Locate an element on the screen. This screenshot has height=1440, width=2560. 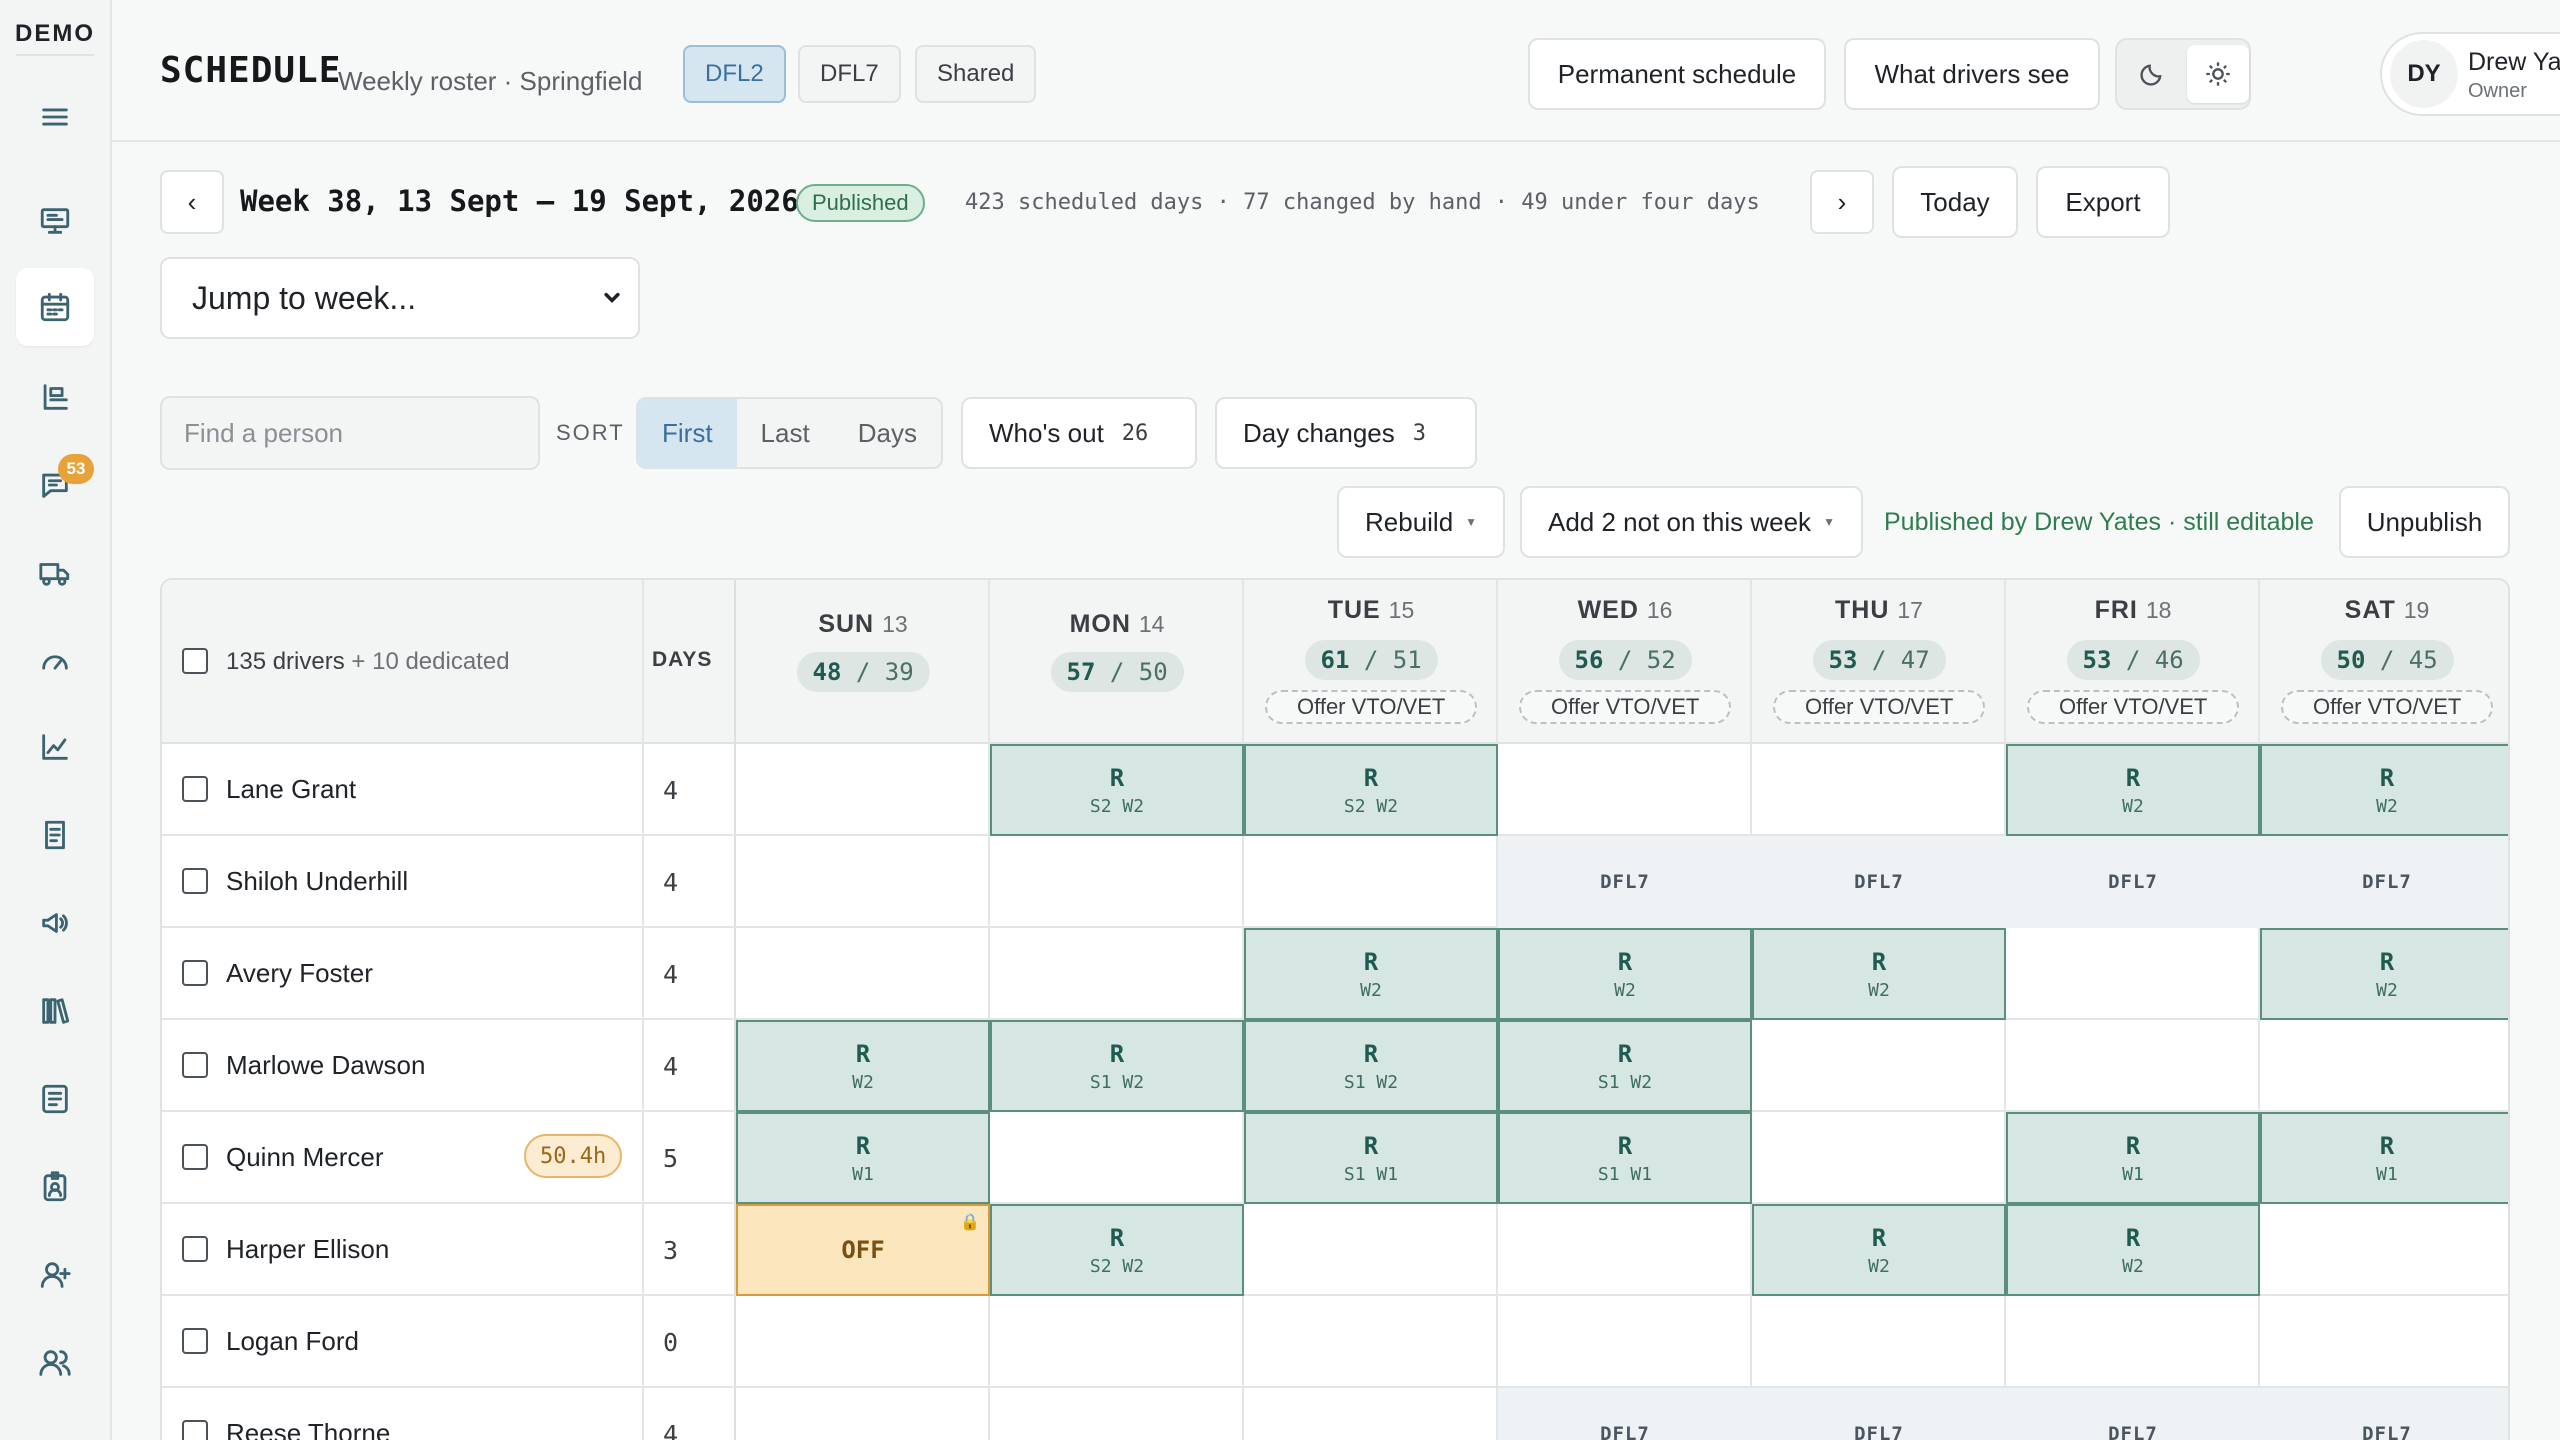
route-shift-cell: R S1 W1 is located at coordinates (1371, 1158).